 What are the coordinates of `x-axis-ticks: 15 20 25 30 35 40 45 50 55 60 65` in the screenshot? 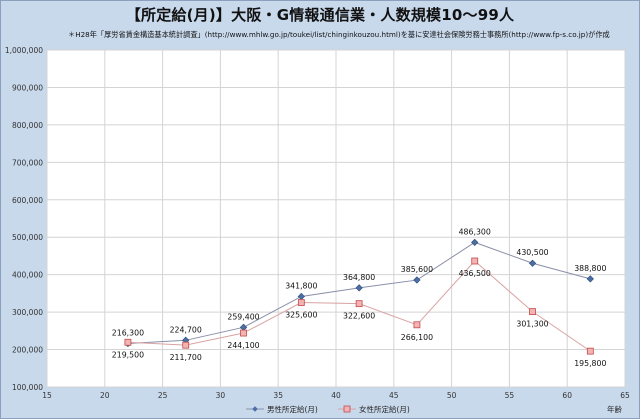 It's located at (336, 395).